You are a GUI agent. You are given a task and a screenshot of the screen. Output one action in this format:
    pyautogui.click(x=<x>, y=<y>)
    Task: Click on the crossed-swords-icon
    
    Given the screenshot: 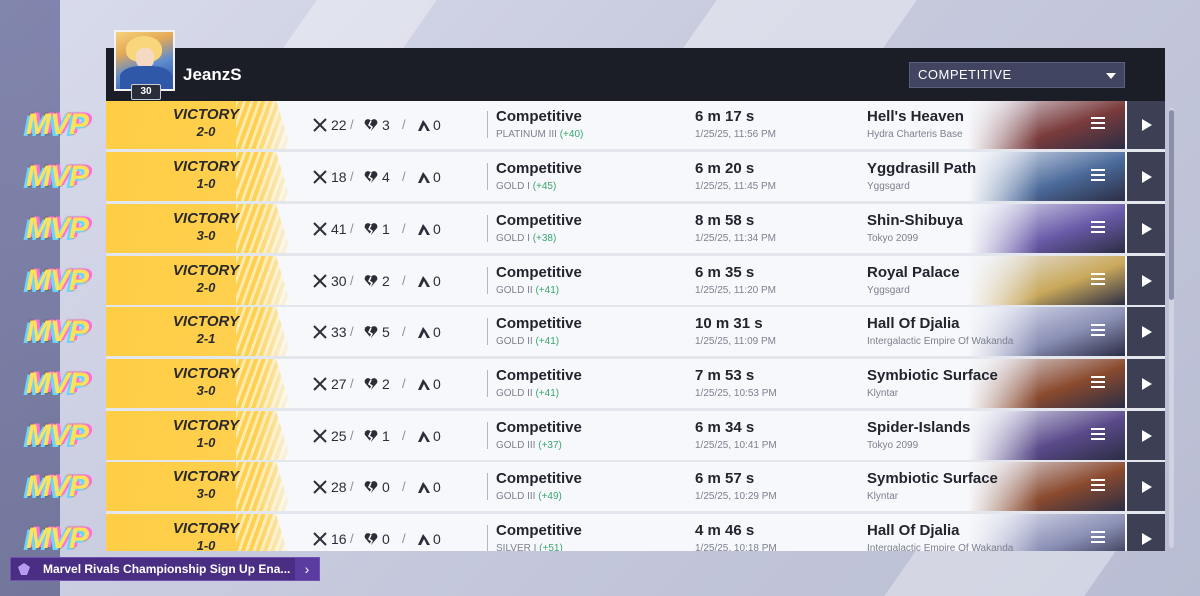 What is the action you would take?
    pyautogui.click(x=320, y=539)
    